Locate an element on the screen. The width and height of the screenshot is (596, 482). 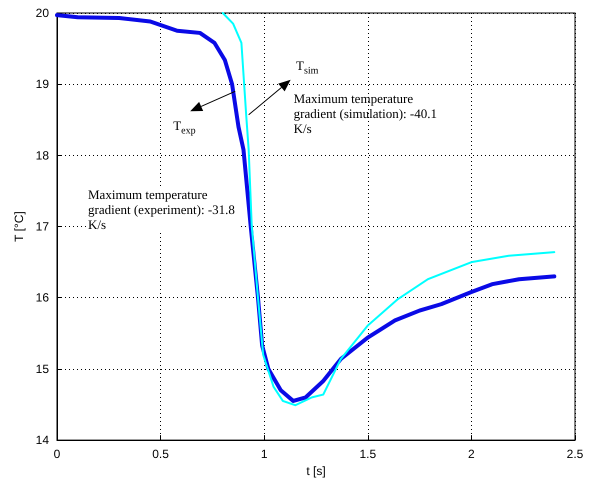
annotation: T$_{sim}$ is located at coordinates (307, 68).